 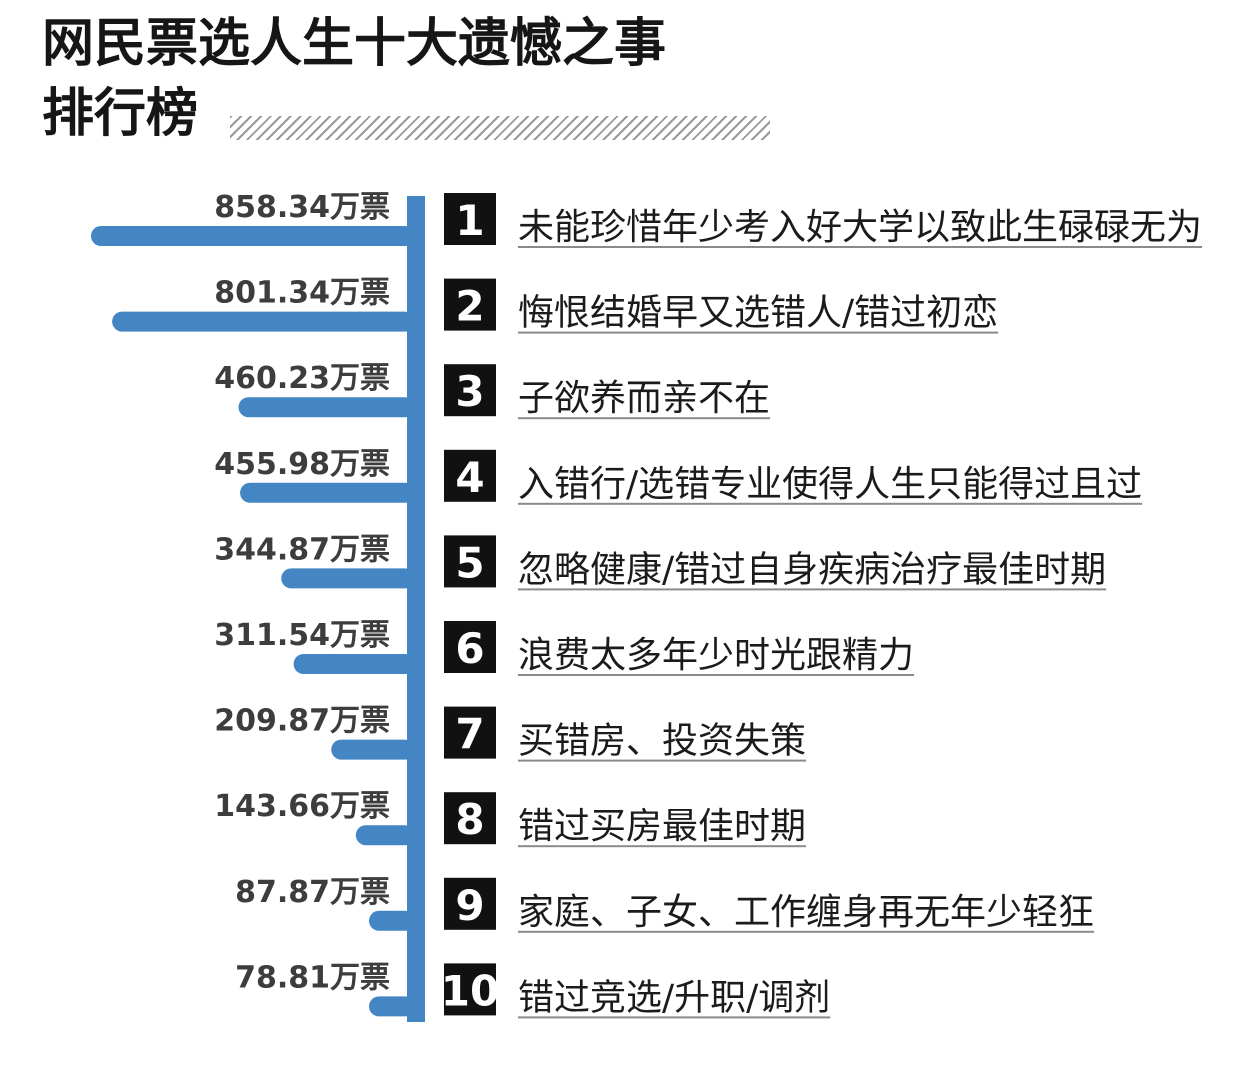 I want to click on rank-number: 9, so click(x=469, y=905).